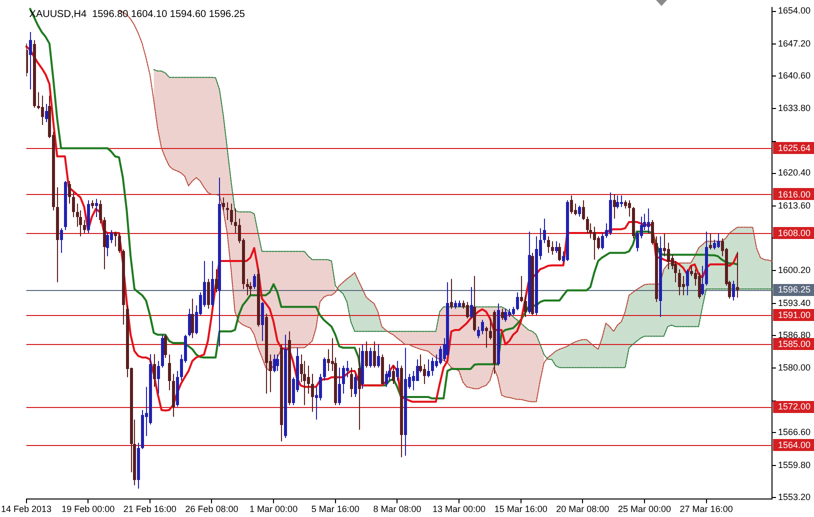 The image size is (814, 517). Describe the element at coordinates (794, 367) in the screenshot. I see `y-tick-label: 1580.00` at that location.